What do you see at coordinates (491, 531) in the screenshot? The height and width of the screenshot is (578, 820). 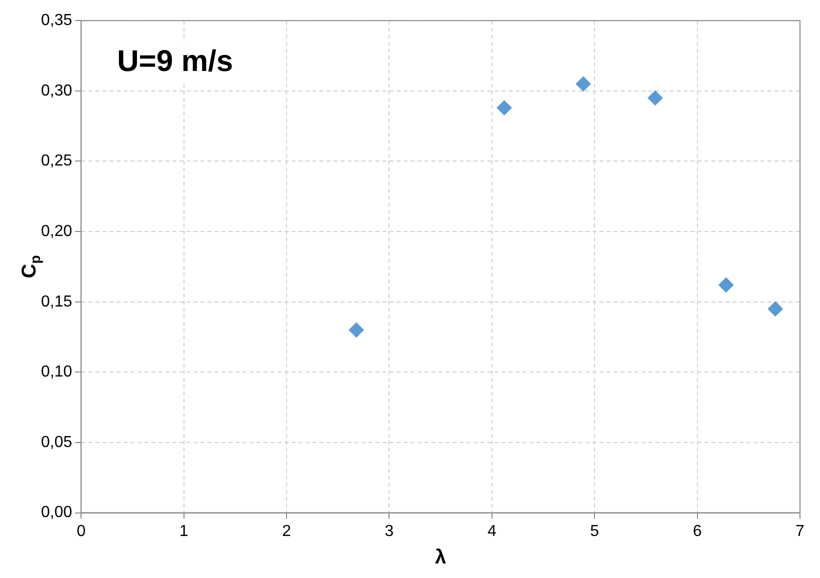 I see `x-tick-label: 4` at bounding box center [491, 531].